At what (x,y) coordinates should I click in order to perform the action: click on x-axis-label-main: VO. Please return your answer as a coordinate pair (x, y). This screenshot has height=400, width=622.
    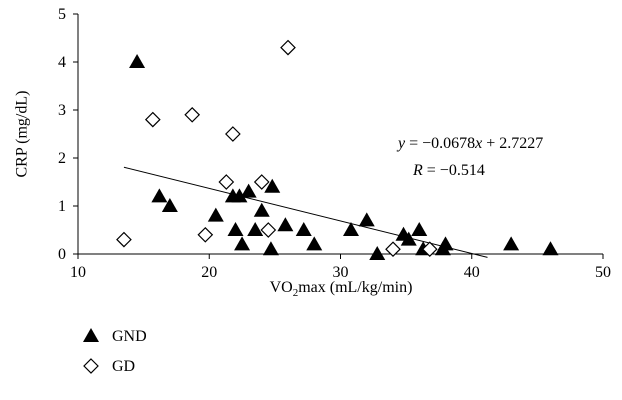
    Looking at the image, I should click on (281, 287).